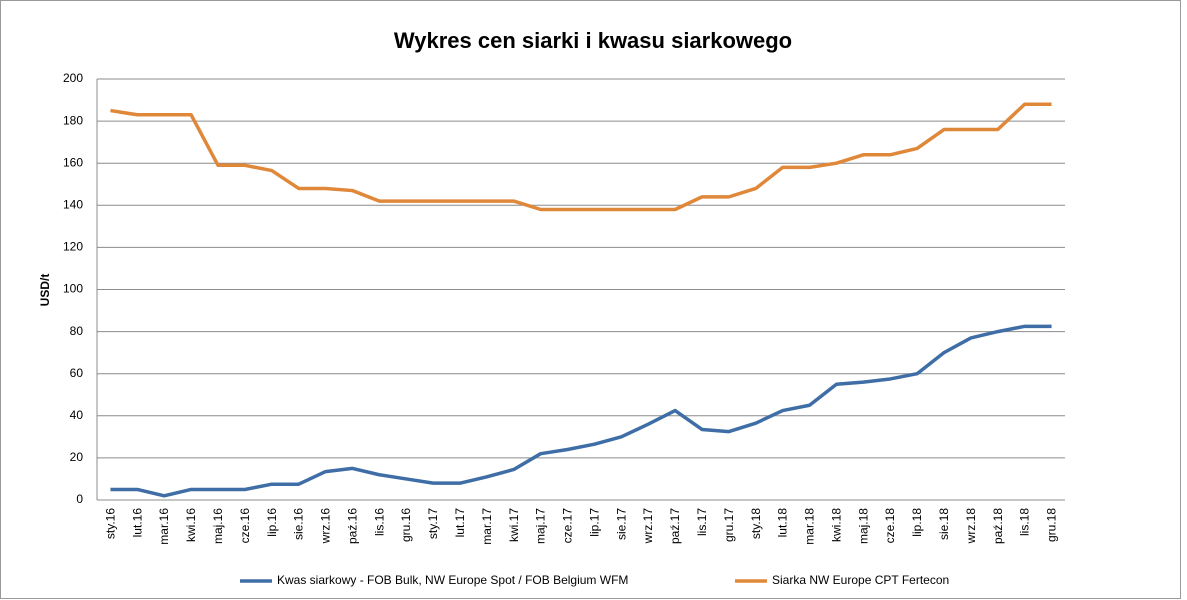 This screenshot has height=600, width=1187. I want to click on y-tick-label: 180, so click(73, 120).